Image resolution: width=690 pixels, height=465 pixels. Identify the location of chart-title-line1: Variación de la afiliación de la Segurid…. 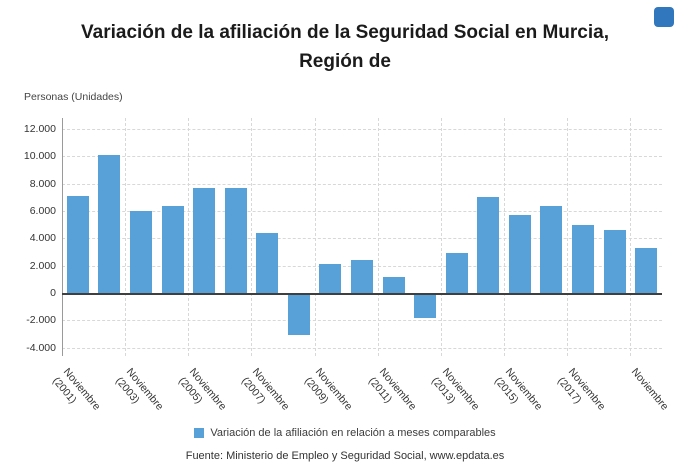
(345, 32).